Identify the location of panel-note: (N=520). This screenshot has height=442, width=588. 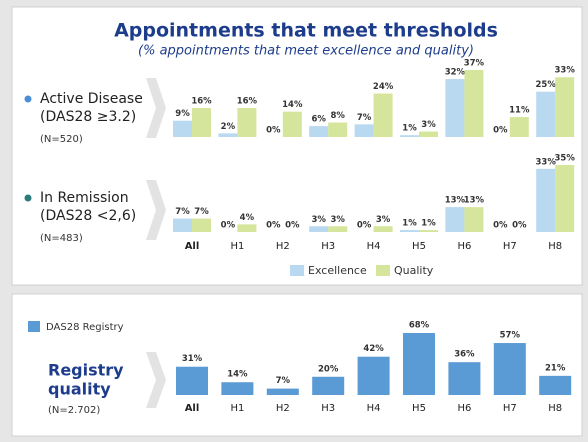
(61, 139).